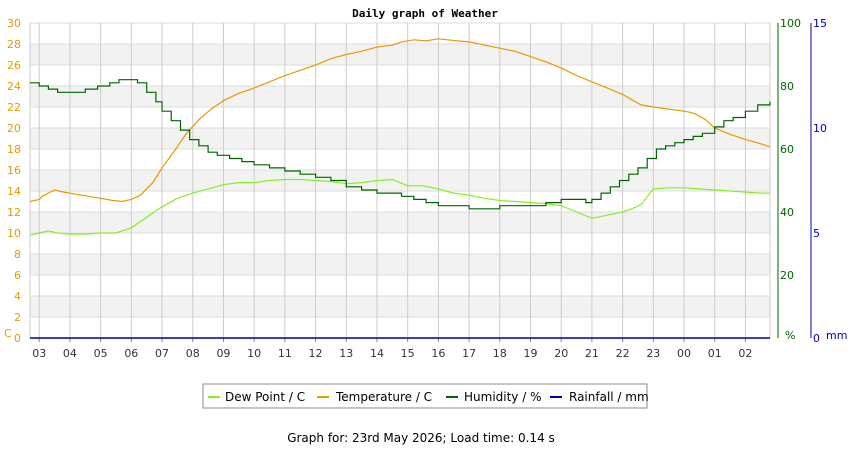  I want to click on rainfall-axis-tick-label: 0, so click(816, 338).